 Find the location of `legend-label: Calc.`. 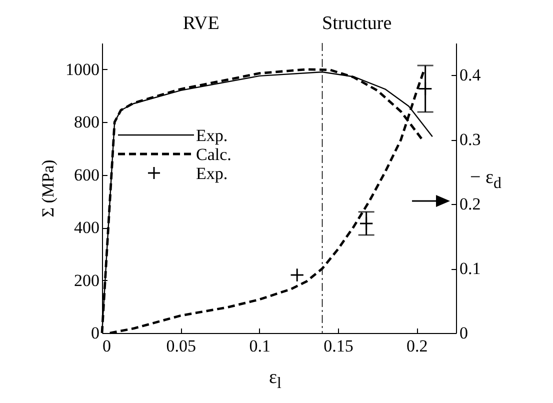

legend-label: Calc. is located at coordinates (214, 154).